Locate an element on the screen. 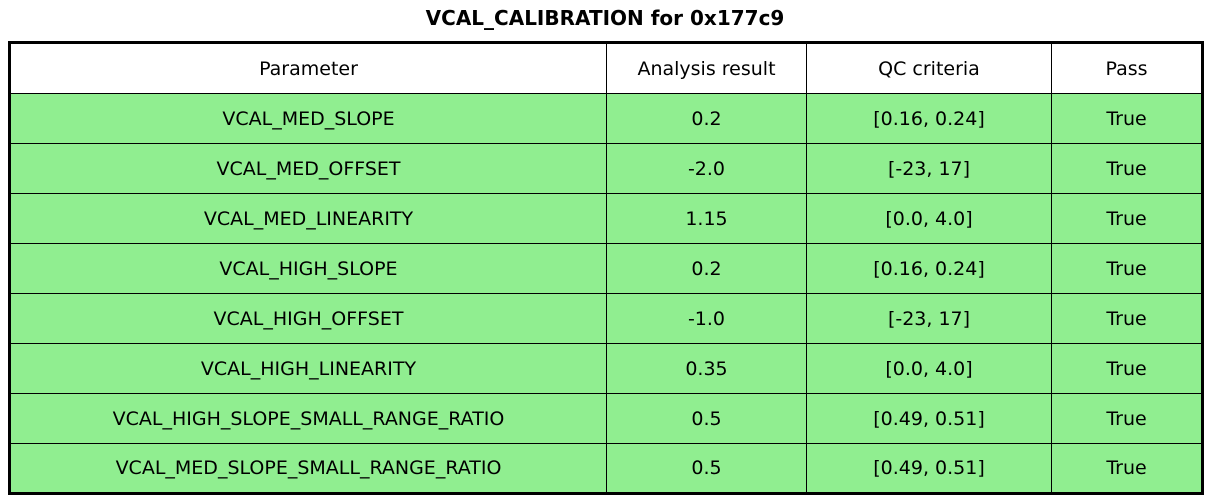  table-row: VCAL_HIGH_SLOPE 0.2 [0.16, 0.24] True is located at coordinates (606, 268).